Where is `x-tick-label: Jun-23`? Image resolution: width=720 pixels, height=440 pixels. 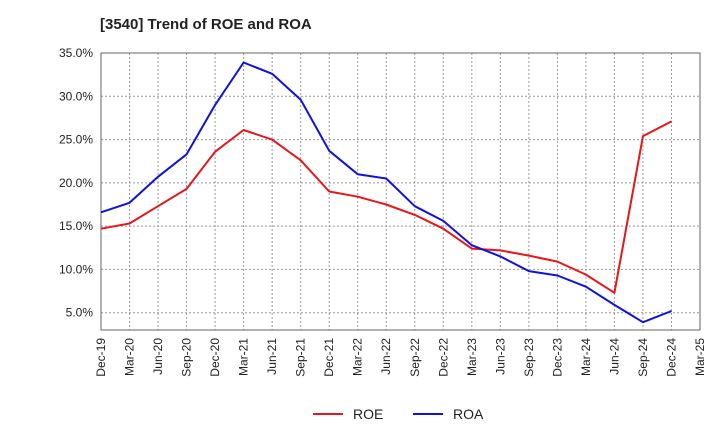 x-tick-label: Jun-23 is located at coordinates (500, 356).